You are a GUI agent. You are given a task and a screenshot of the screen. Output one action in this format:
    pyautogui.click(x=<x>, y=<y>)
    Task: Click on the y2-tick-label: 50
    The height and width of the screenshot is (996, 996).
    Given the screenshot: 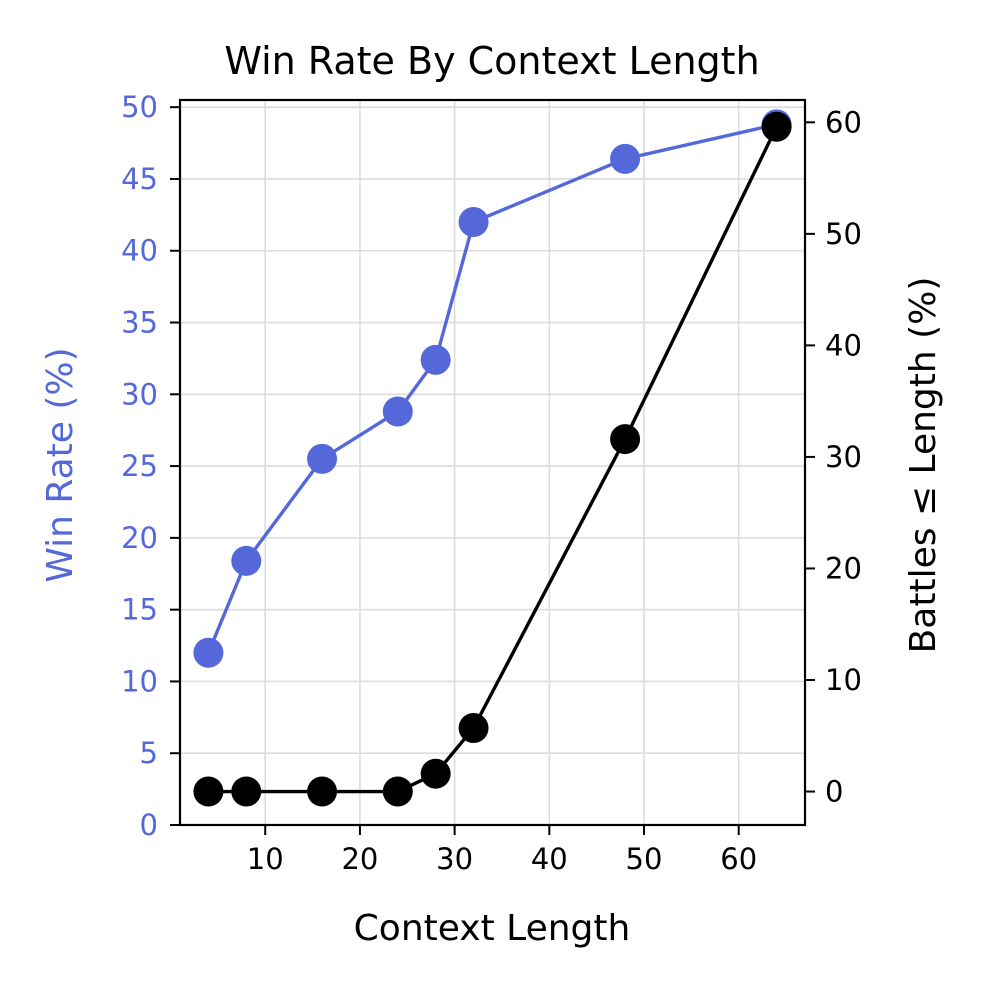 What is the action you would take?
    pyautogui.click(x=843, y=234)
    